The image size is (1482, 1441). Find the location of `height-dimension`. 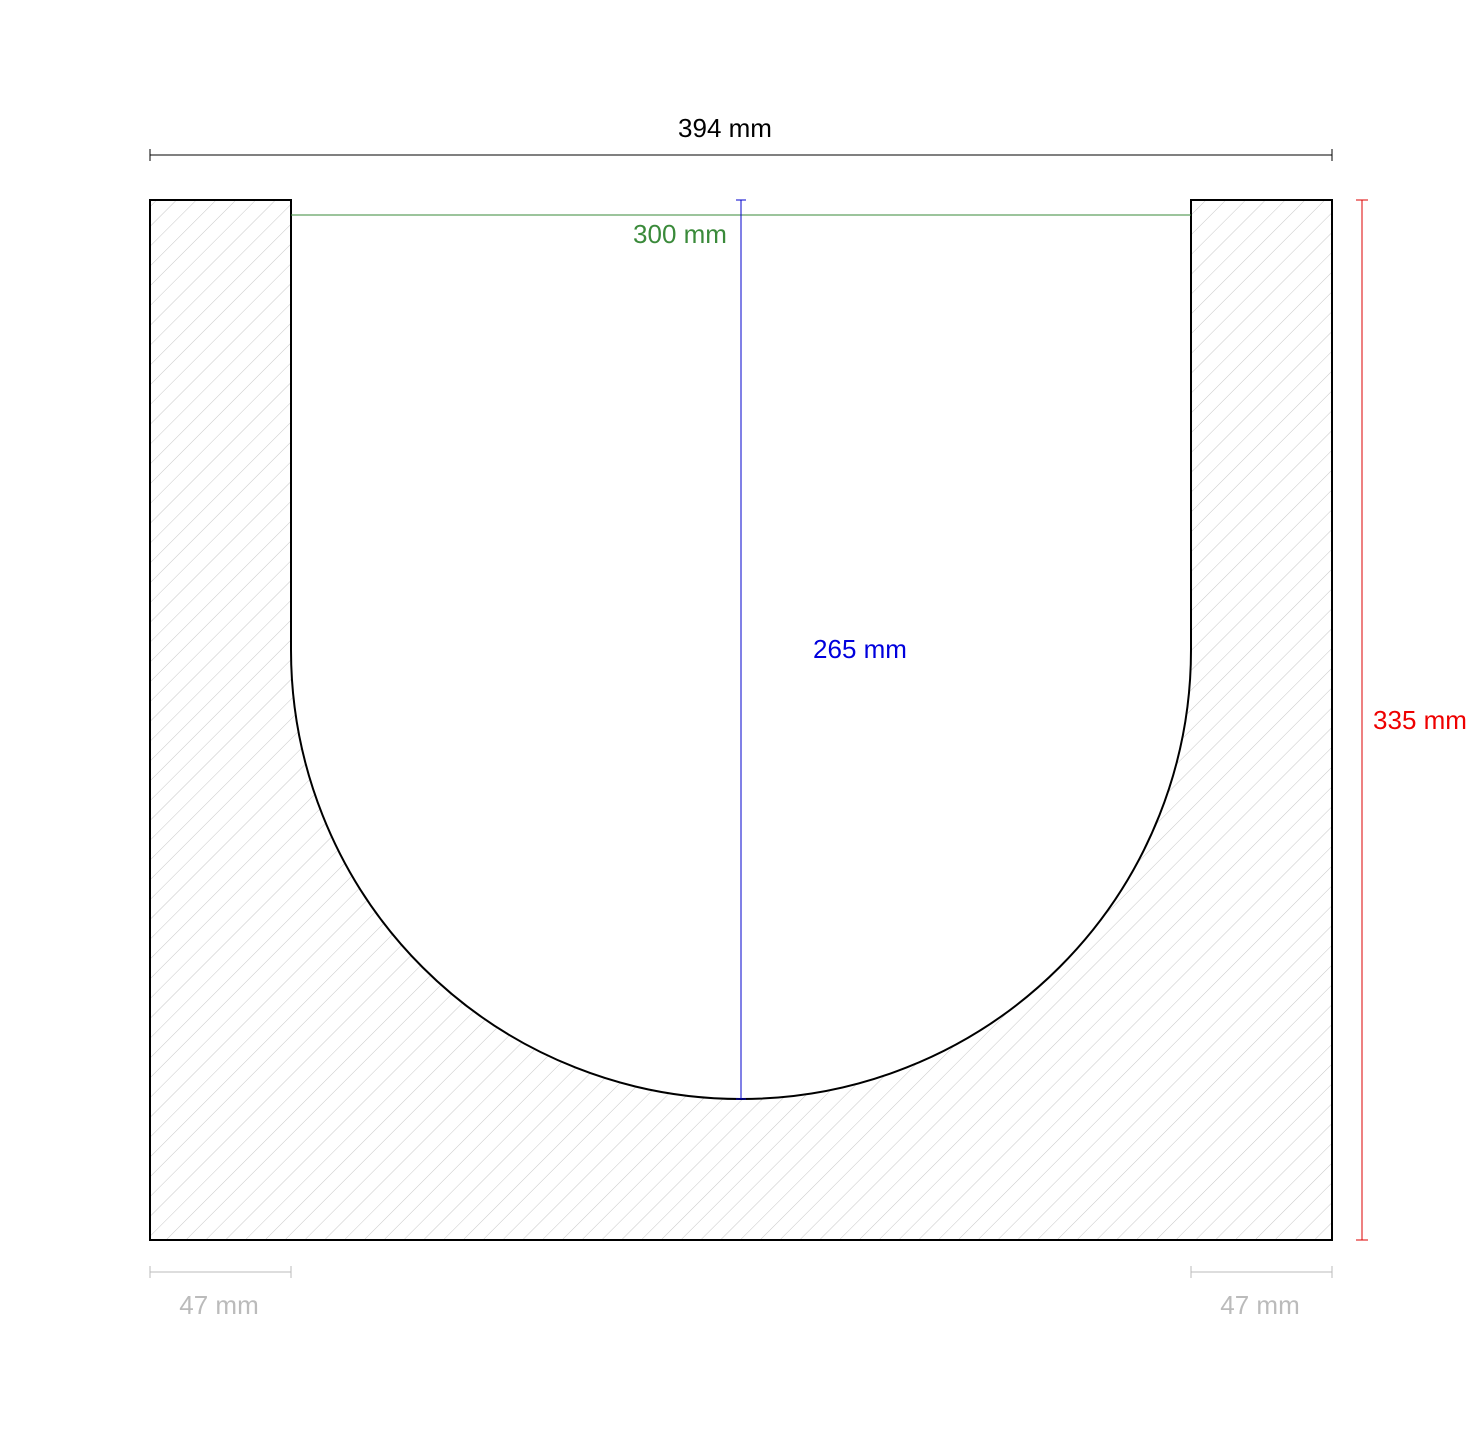

height-dimension is located at coordinates (1362, 720).